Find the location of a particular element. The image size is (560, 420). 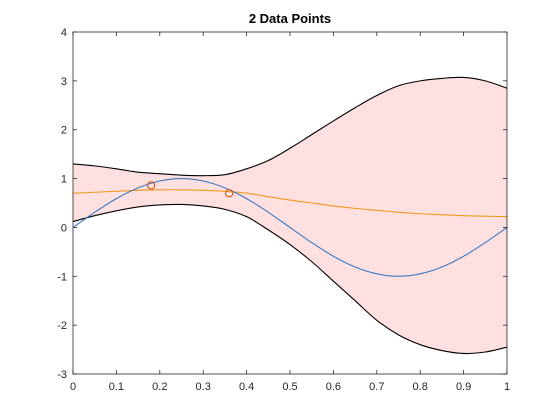

x-tick-label: 0.6 is located at coordinates (333, 387).